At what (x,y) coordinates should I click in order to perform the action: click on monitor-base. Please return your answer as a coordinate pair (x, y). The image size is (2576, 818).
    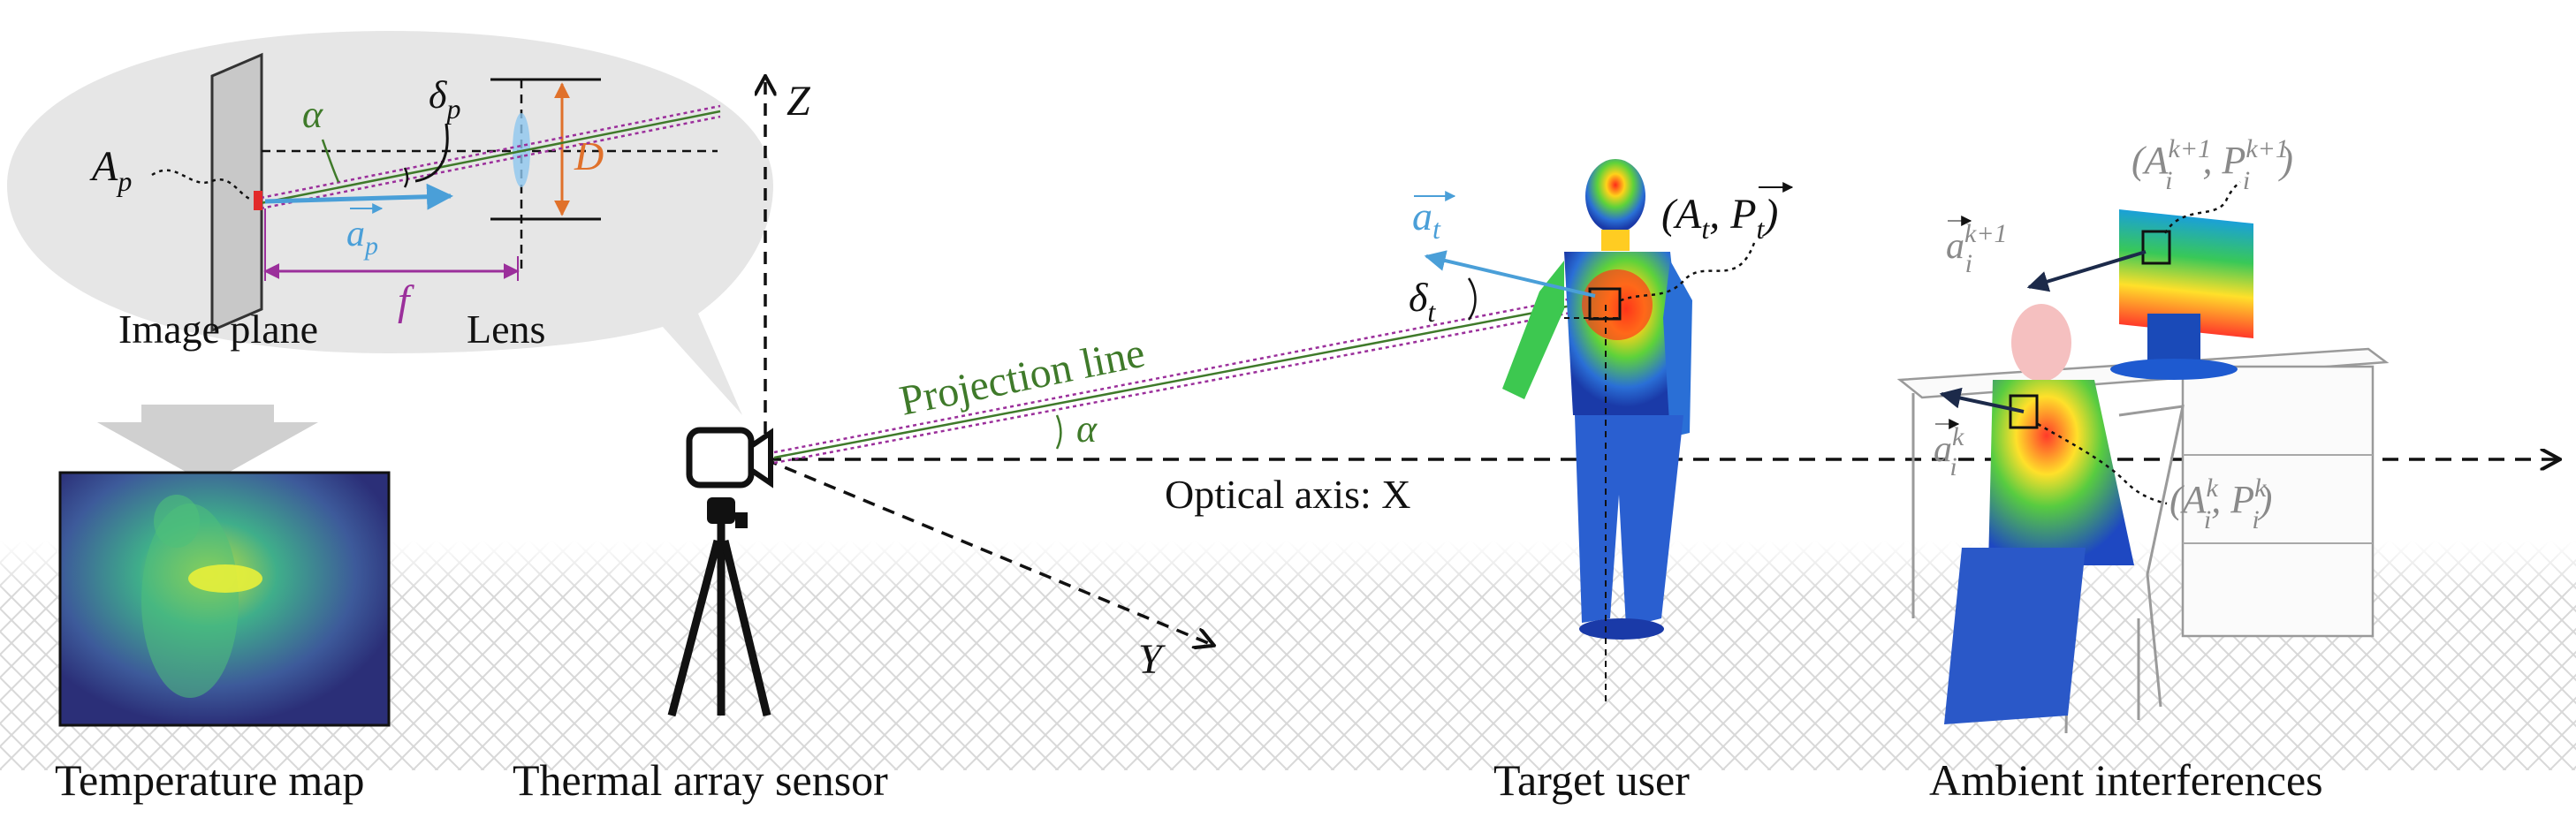
    Looking at the image, I should click on (2174, 369).